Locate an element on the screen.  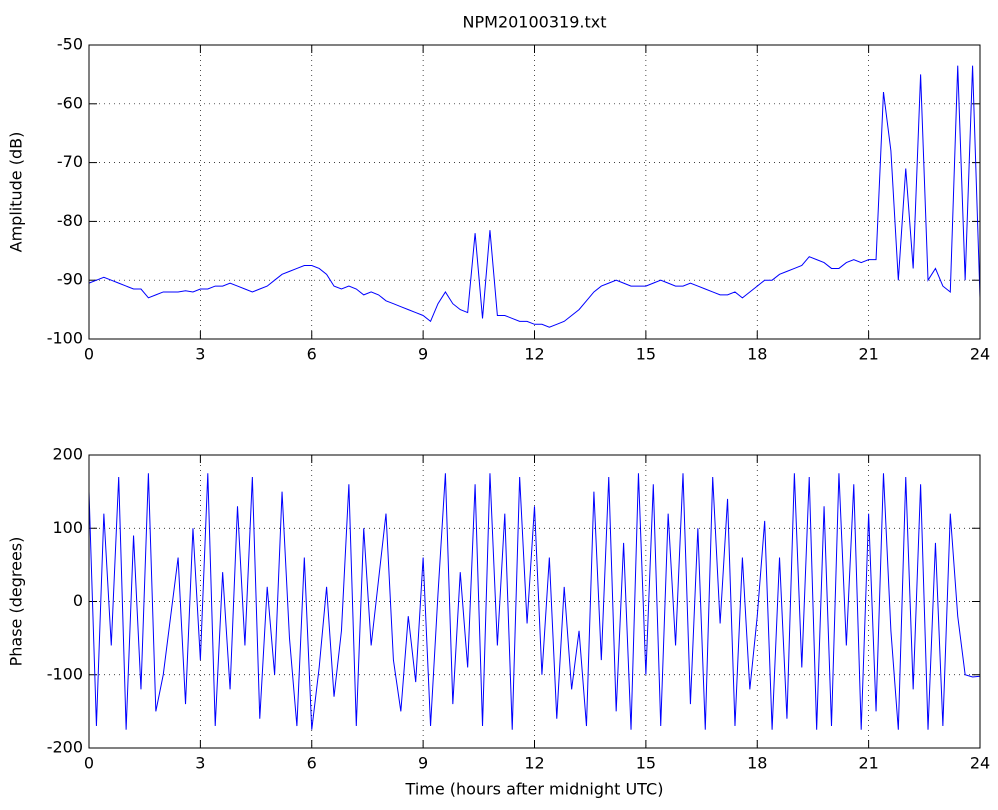
y-tick-label: -200 is located at coordinates (65, 747).